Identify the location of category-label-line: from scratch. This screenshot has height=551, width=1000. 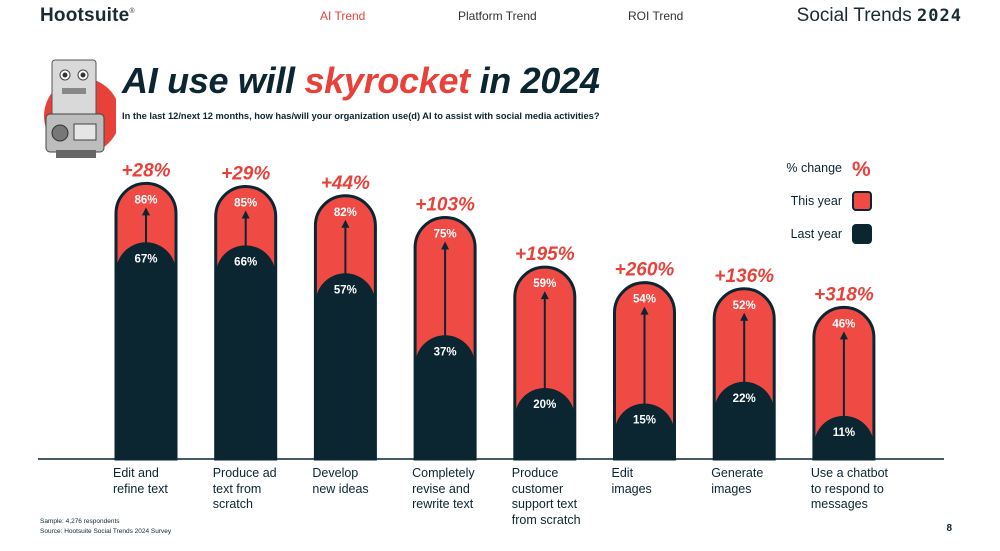
(546, 519).